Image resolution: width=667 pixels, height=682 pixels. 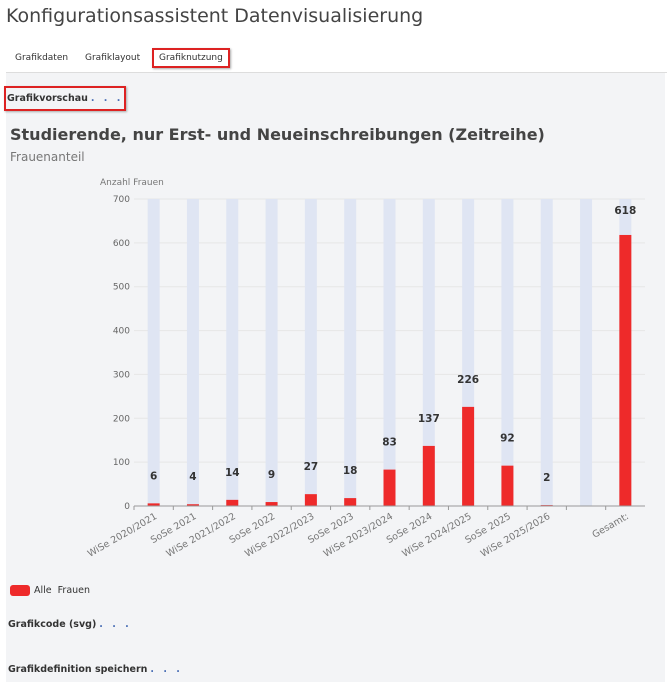 I want to click on y-tick-label: 0, so click(x=127, y=507).